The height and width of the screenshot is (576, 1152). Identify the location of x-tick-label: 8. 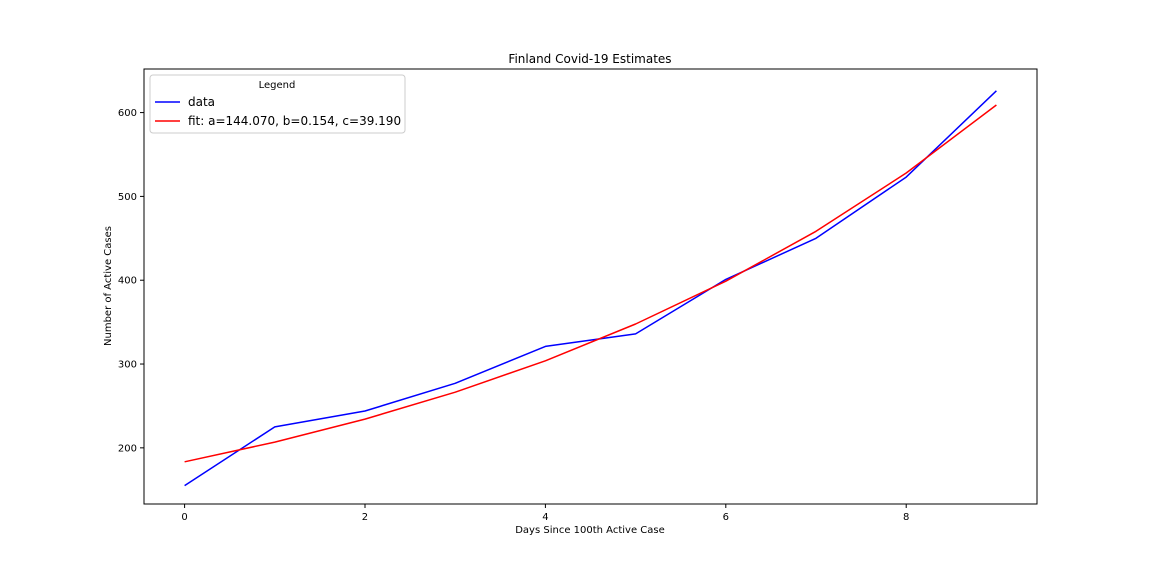
(906, 517).